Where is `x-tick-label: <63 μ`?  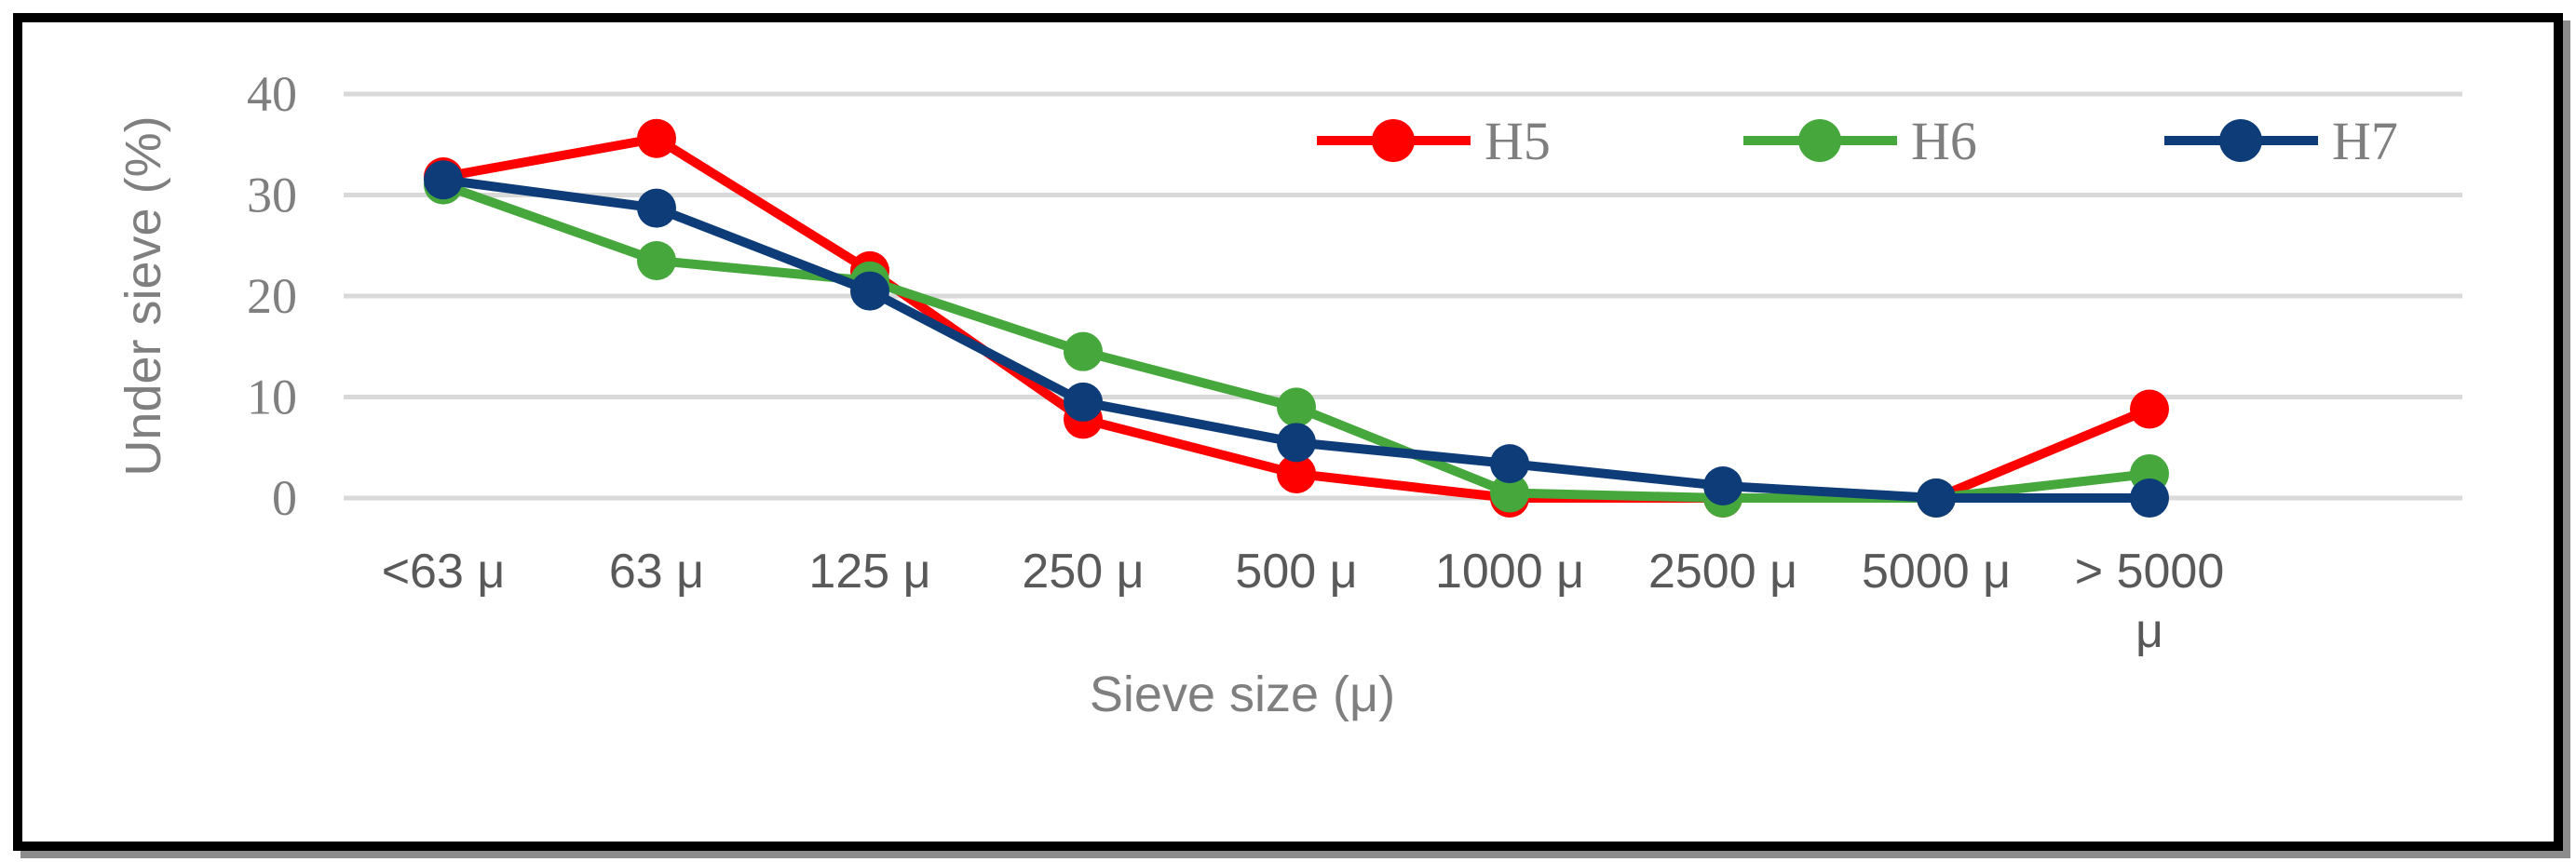
x-tick-label: <63 μ is located at coordinates (444, 572).